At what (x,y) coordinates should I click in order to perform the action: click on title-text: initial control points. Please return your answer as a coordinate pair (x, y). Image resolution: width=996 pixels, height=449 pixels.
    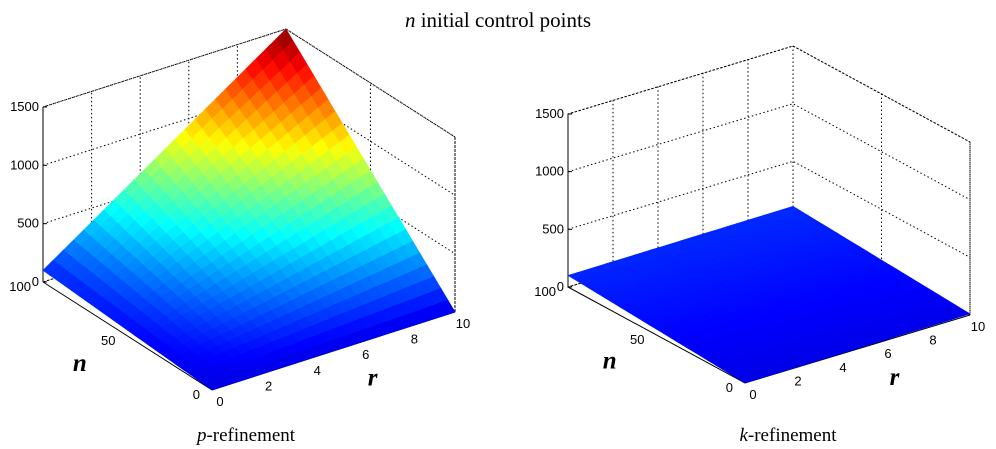
    Looking at the image, I should click on (503, 20).